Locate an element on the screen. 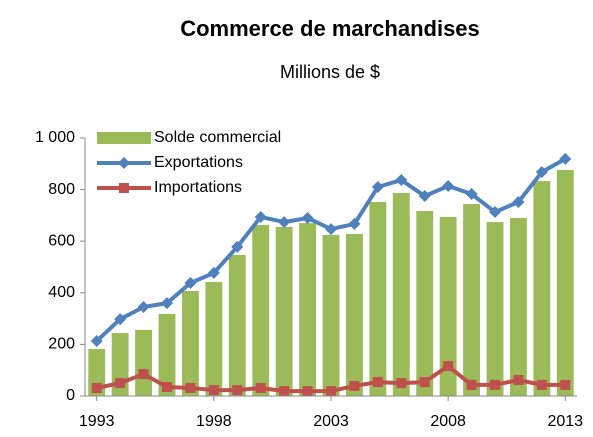 The image size is (593, 437). x-tick-label: 2013 is located at coordinates (565, 421).